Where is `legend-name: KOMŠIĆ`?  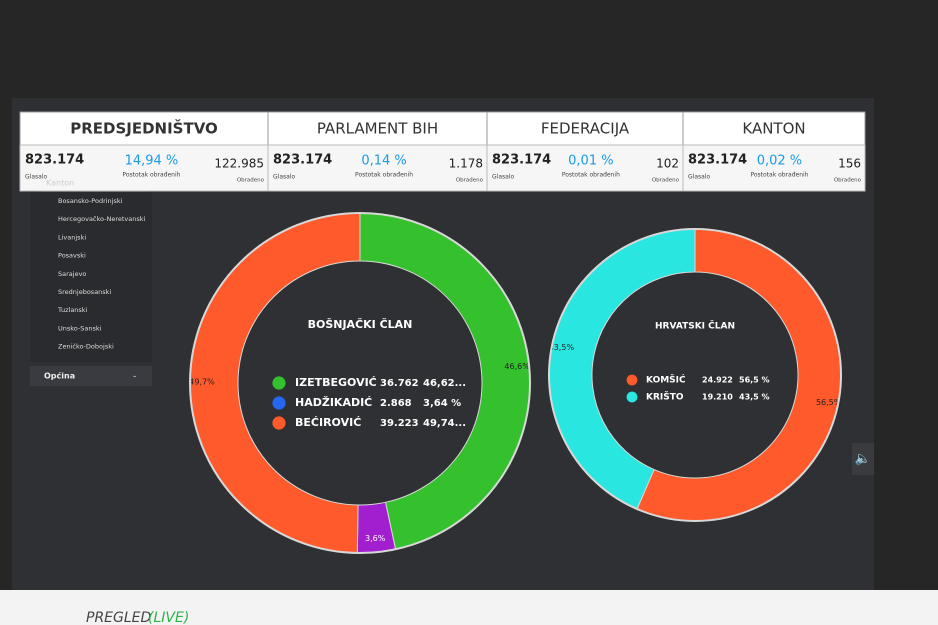 legend-name: KOMŠIĆ is located at coordinates (666, 380).